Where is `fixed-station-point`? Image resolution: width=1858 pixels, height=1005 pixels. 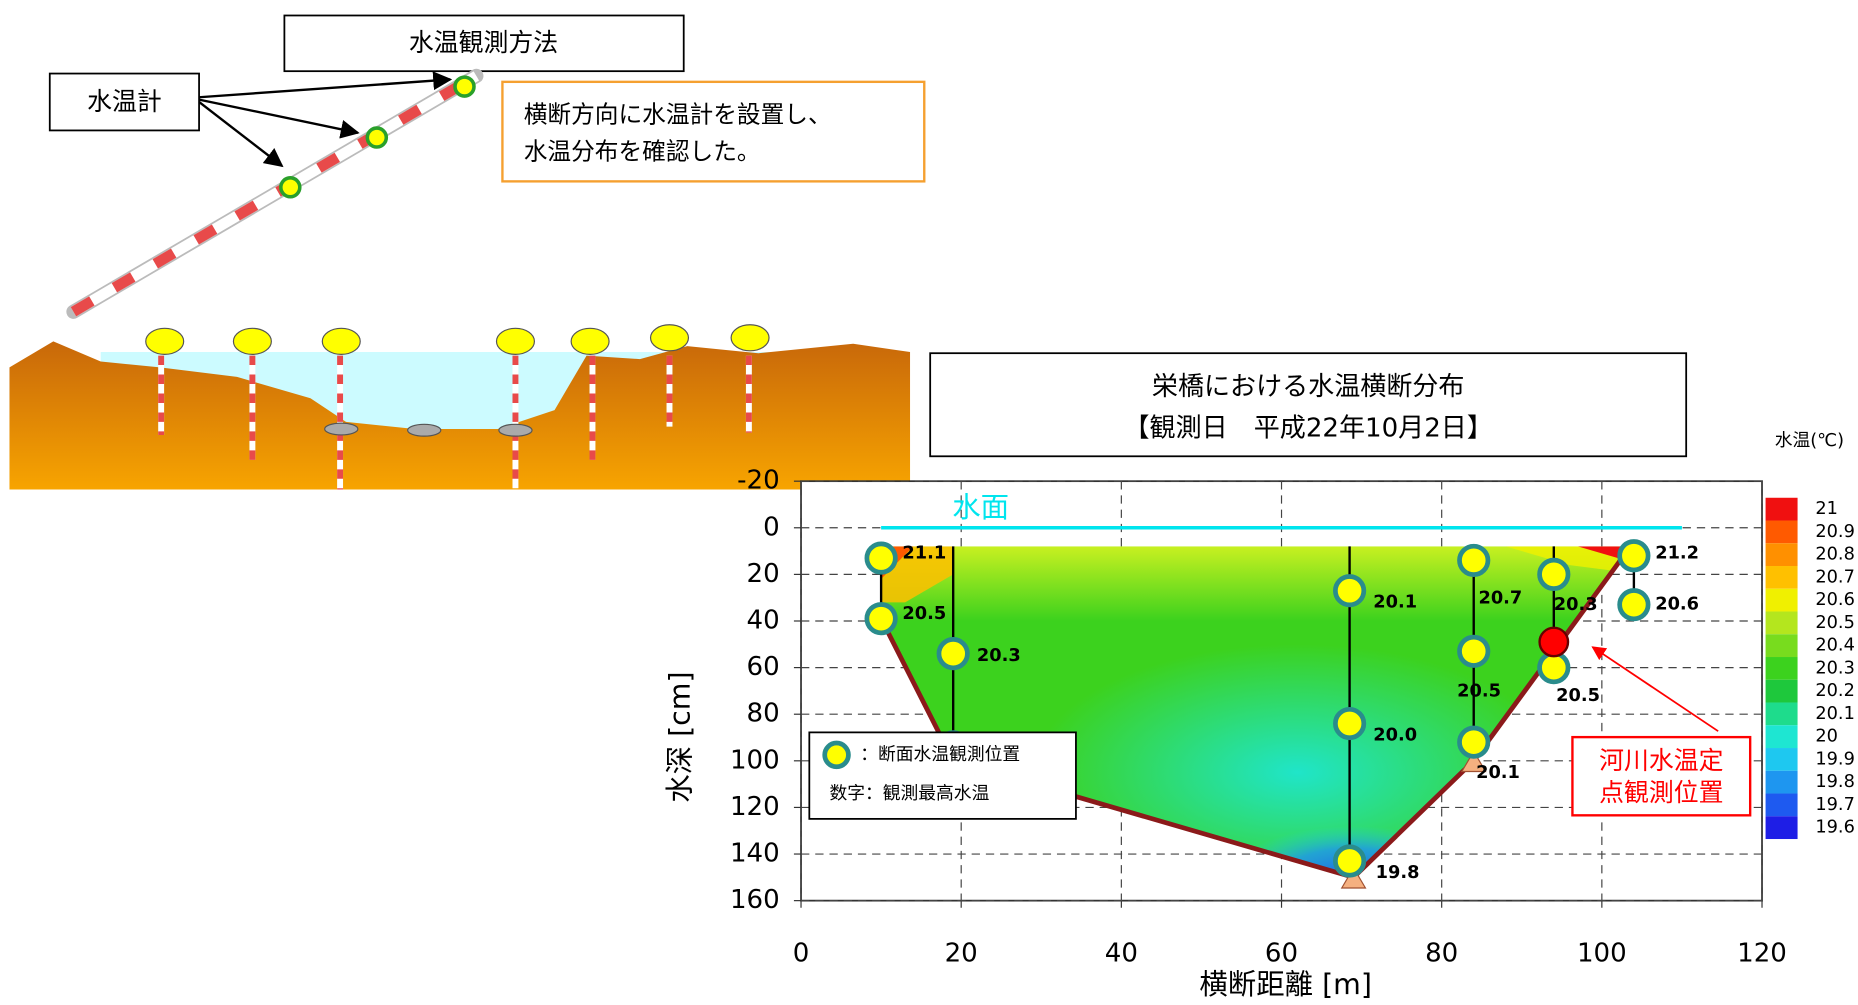
fixed-station-point is located at coordinates (1554, 642).